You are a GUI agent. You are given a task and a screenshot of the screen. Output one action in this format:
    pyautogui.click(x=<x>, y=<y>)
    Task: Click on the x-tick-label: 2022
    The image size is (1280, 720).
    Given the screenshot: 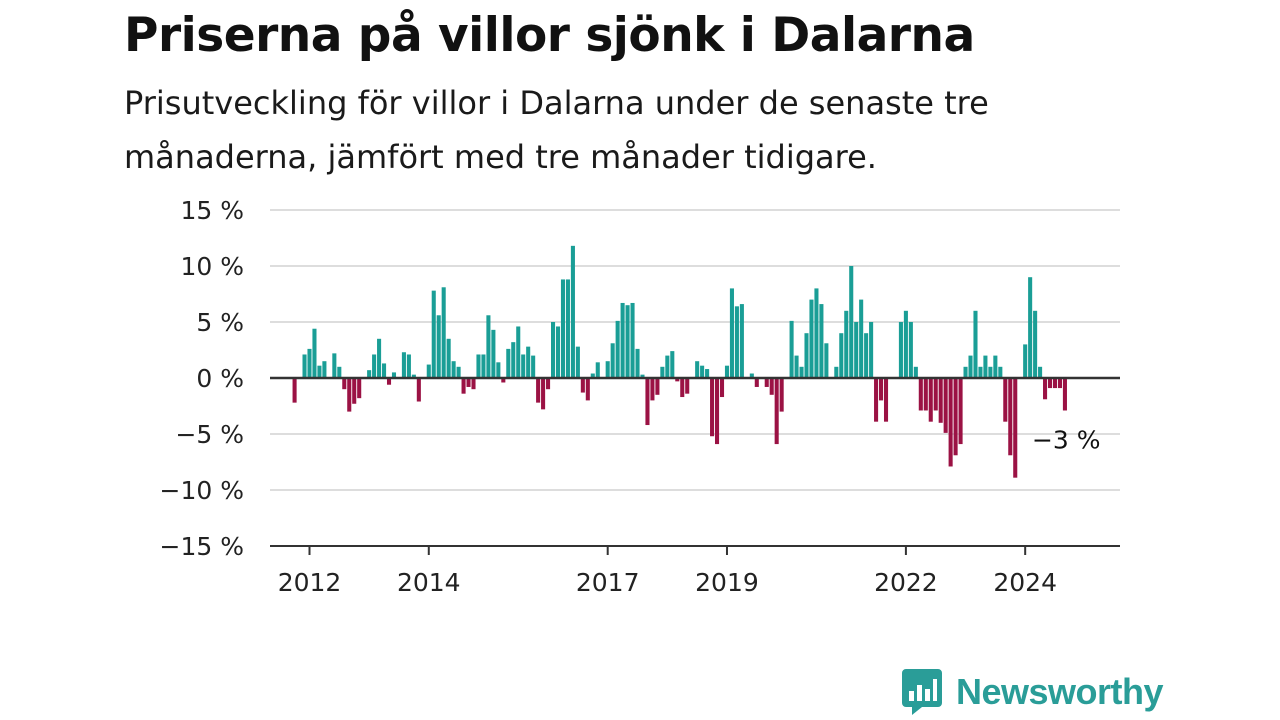 What is the action you would take?
    pyautogui.click(x=906, y=582)
    